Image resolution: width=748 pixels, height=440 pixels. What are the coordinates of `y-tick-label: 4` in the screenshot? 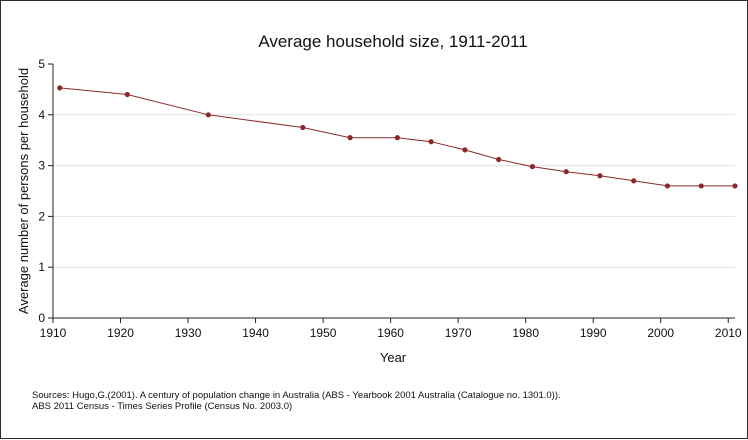 It's located at (41, 115).